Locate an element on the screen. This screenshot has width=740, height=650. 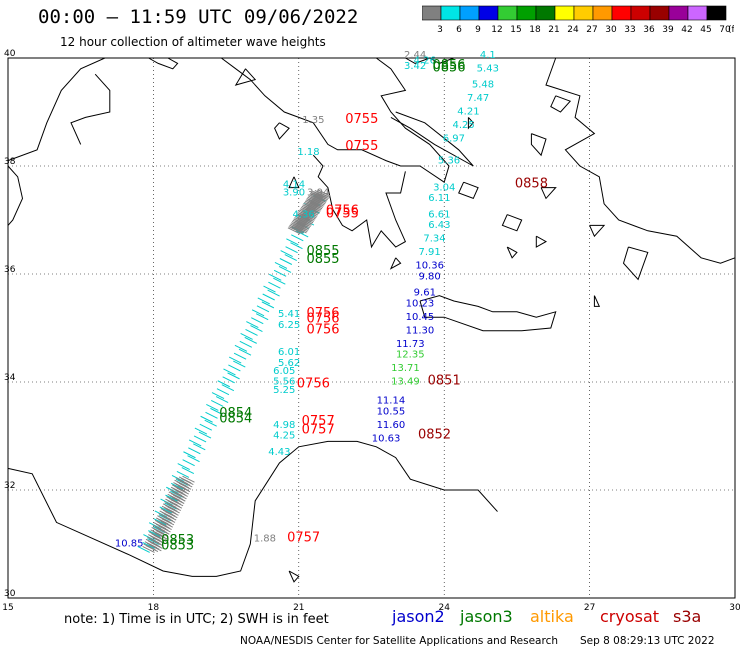
wave-height-label: 11.14 is located at coordinates (391, 401).